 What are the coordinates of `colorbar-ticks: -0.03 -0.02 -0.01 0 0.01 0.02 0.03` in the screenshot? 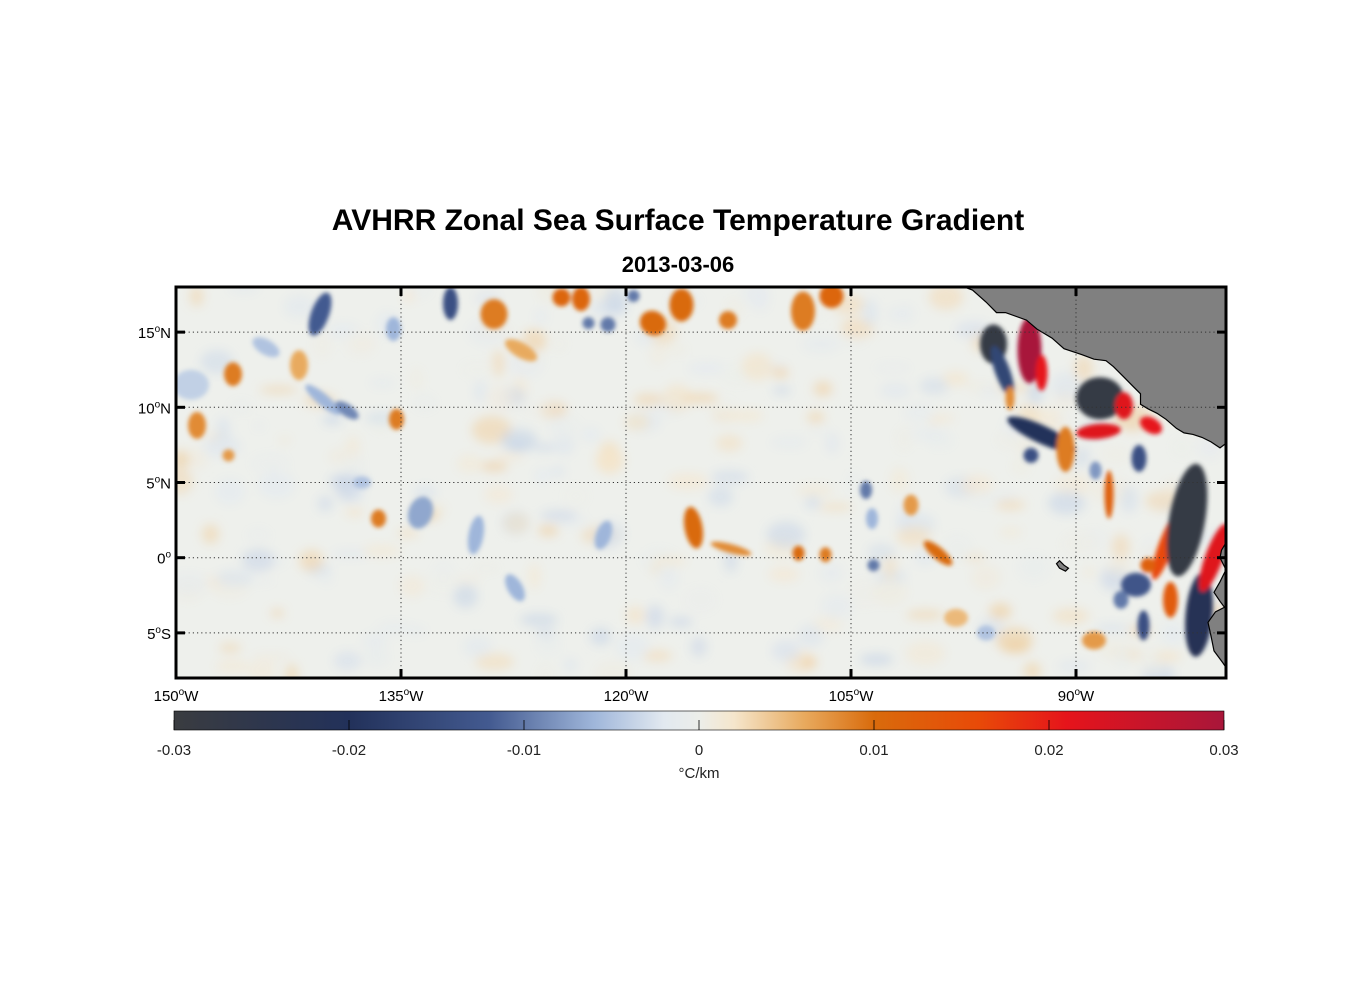 It's located at (698, 739).